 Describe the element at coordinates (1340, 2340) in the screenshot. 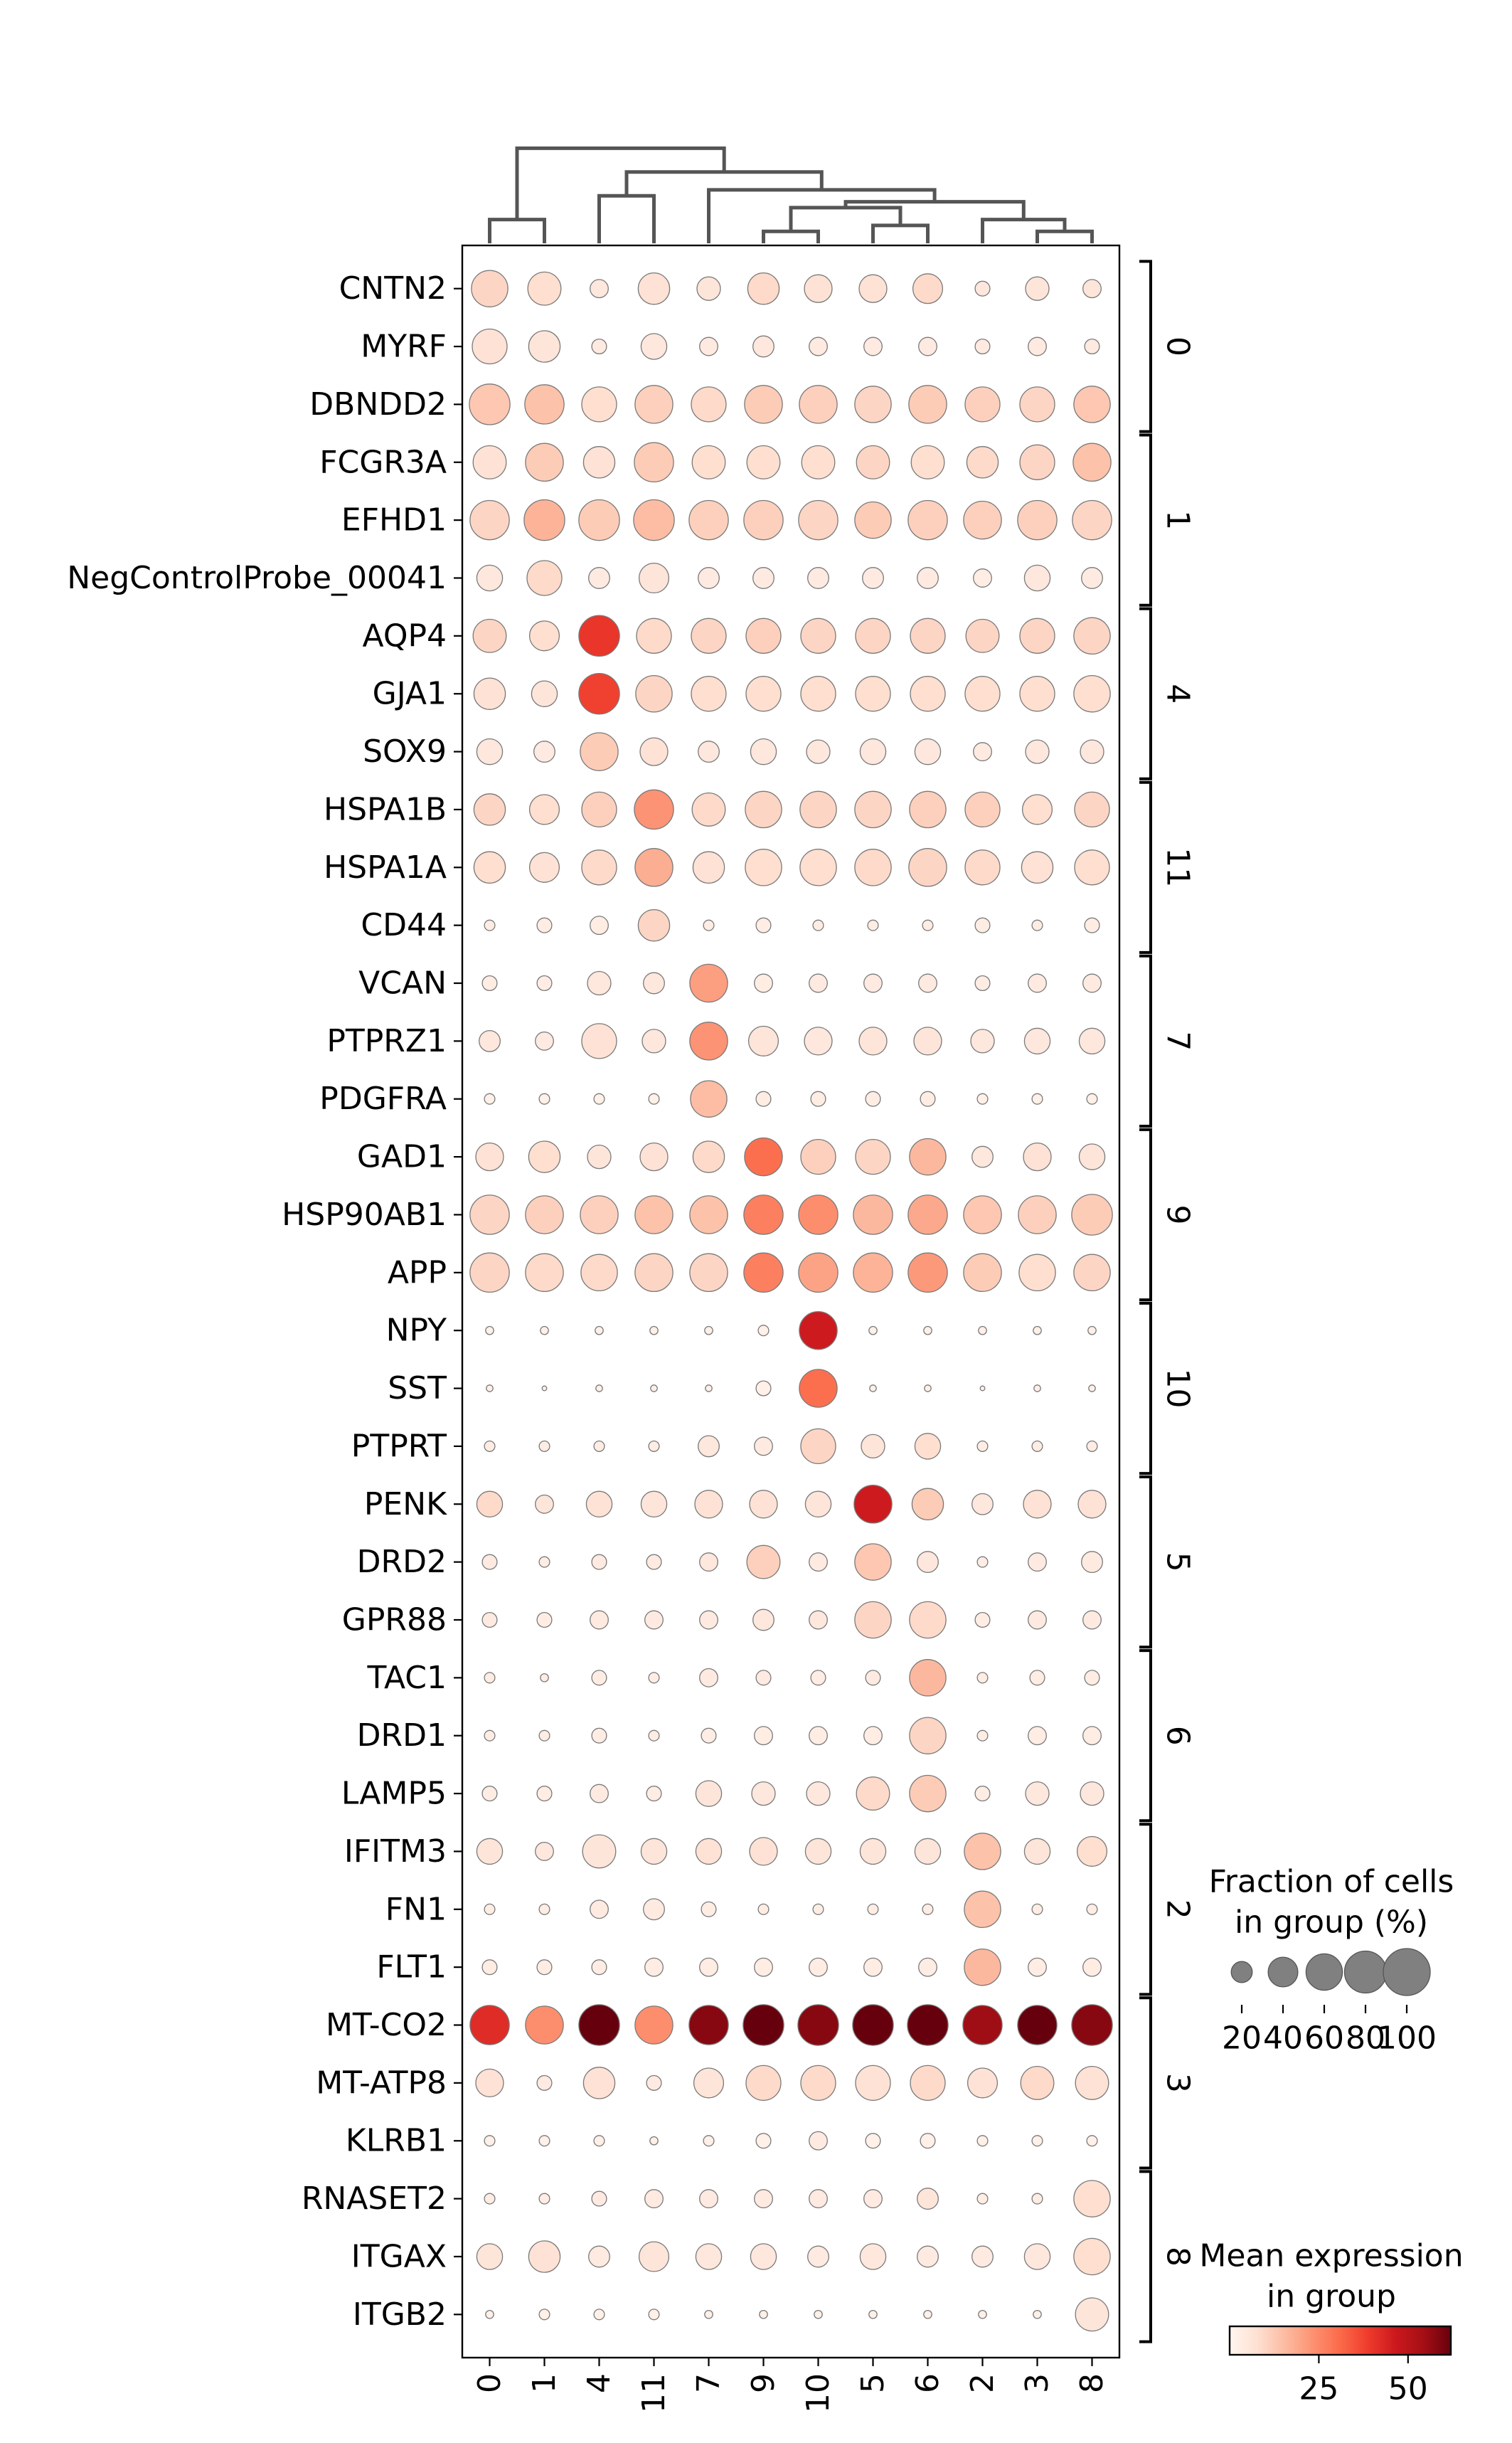

I see `colorbar` at that location.